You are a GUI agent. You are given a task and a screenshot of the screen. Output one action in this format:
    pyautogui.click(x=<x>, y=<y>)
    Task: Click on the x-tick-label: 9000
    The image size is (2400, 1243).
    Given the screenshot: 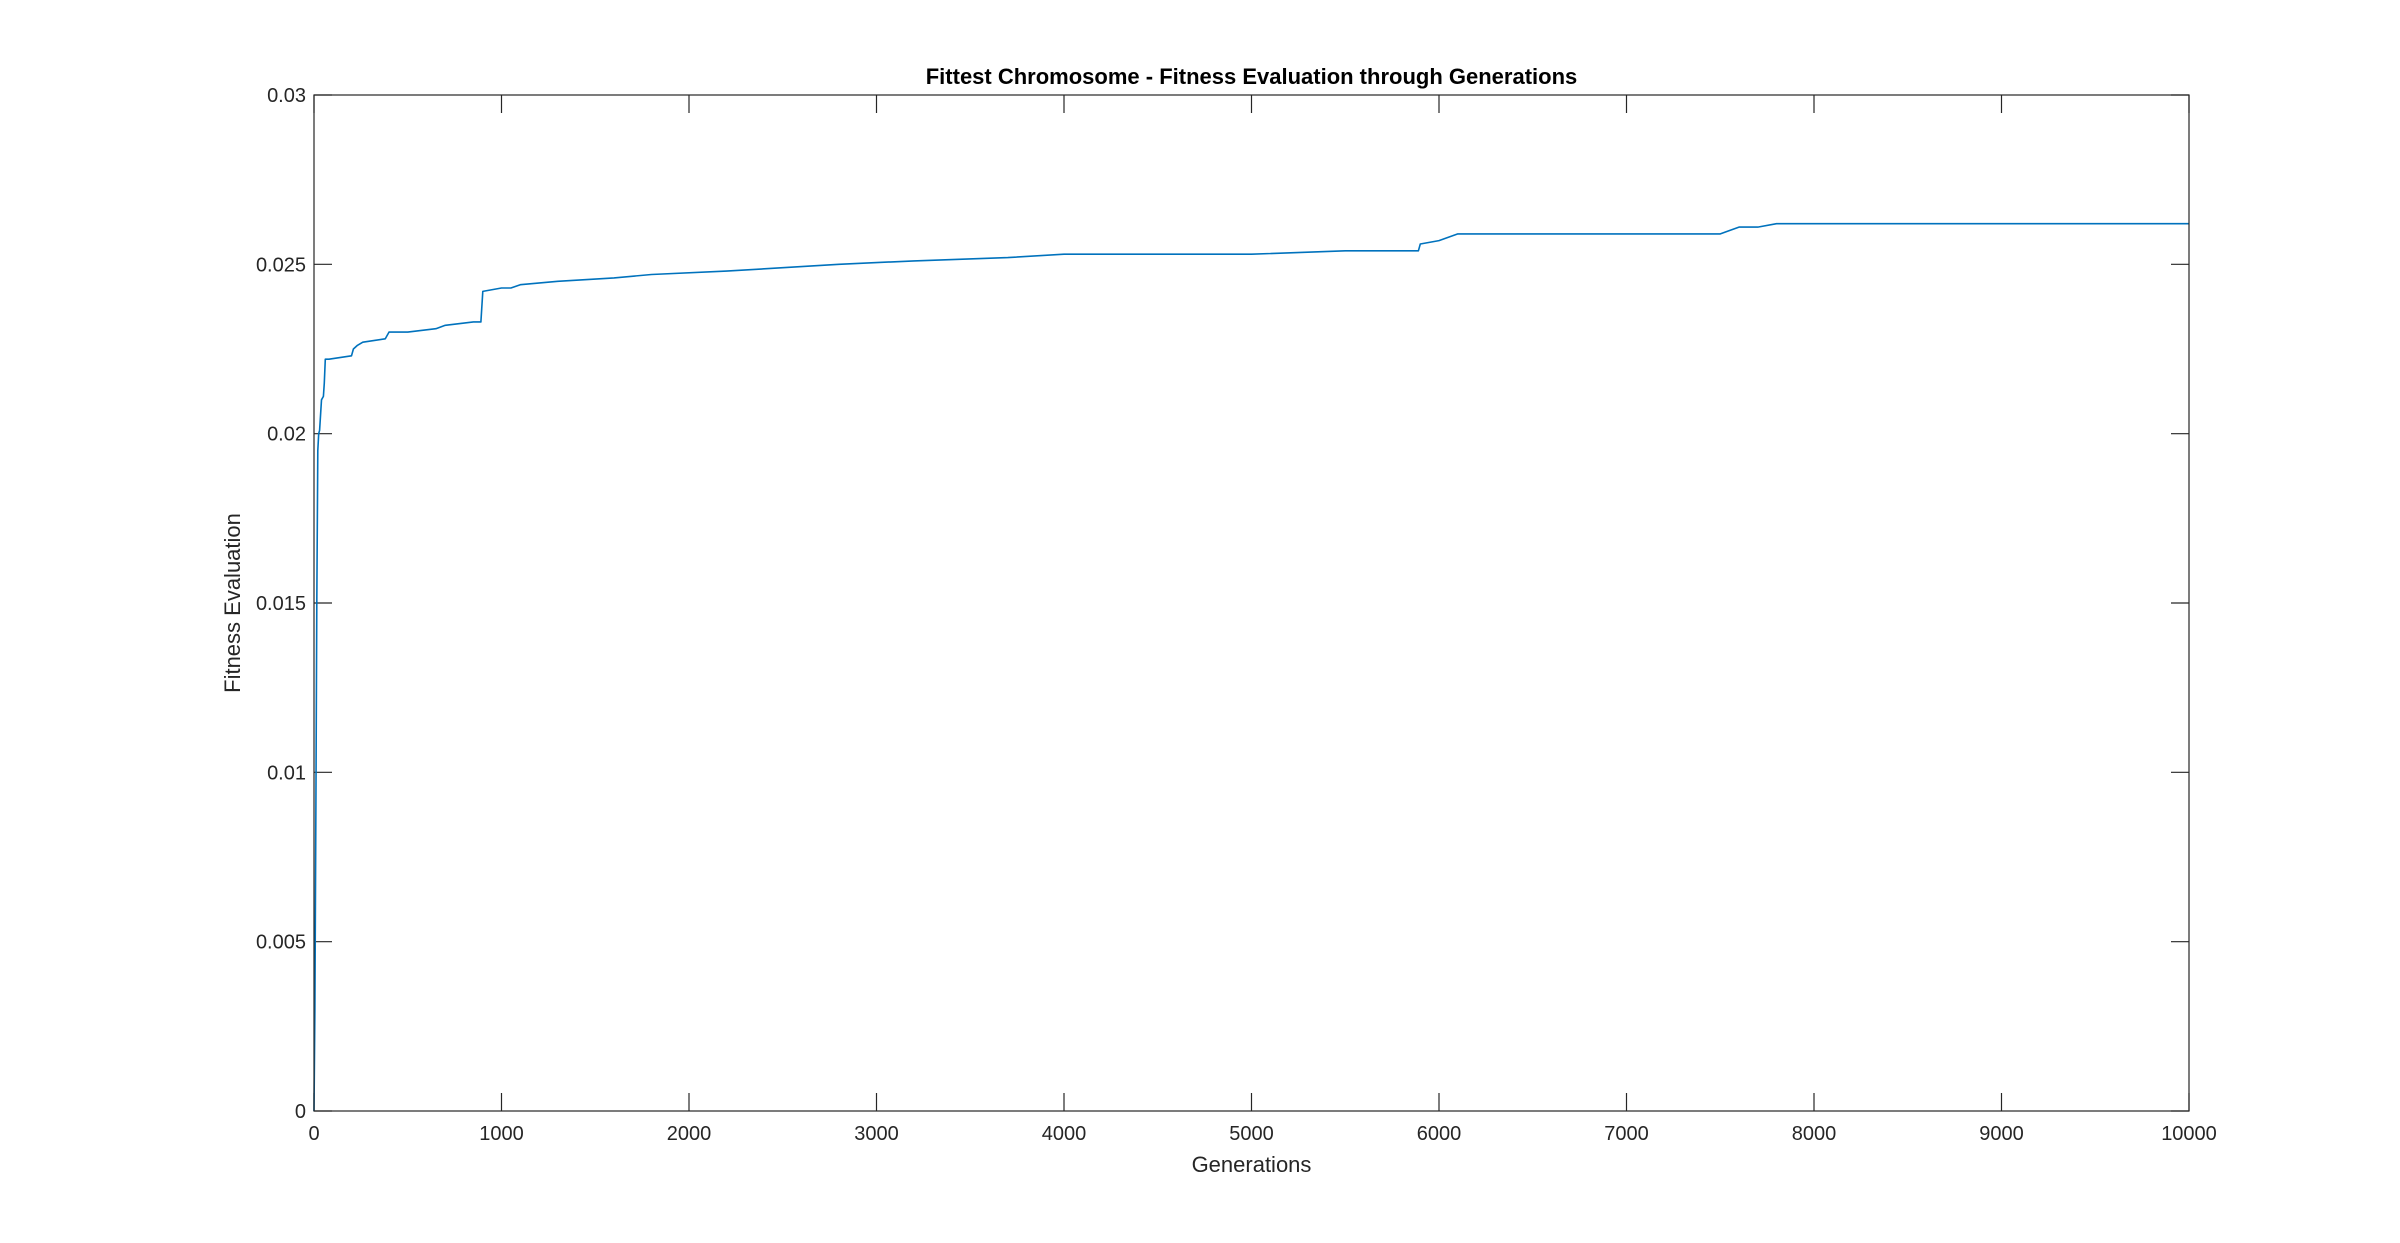 What is the action you would take?
    pyautogui.click(x=2001, y=1134)
    